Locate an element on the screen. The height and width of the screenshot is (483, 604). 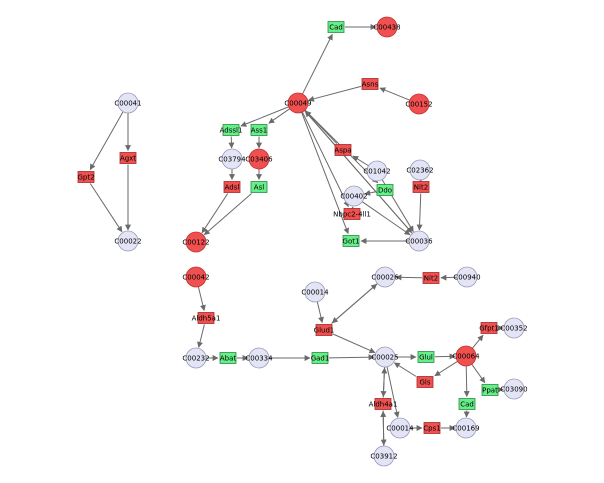
enzyme-node-aspa: Aspa is located at coordinates (343, 150).